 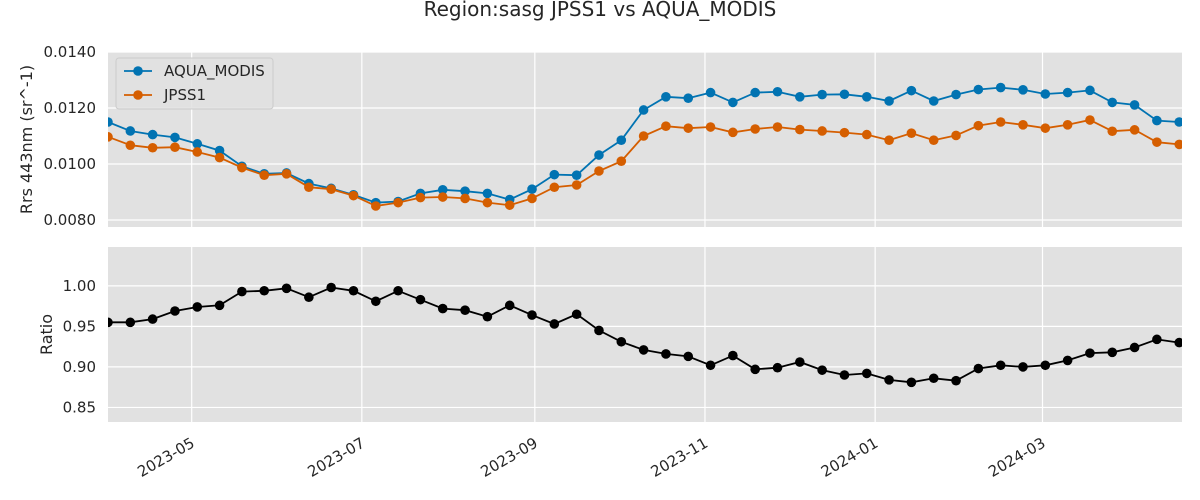 I want to click on legend-box, so click(x=194, y=83).